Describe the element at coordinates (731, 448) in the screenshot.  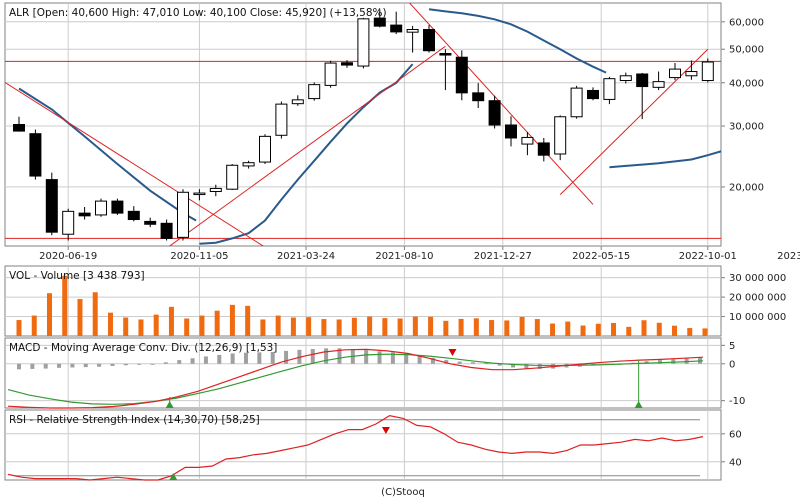
I see `rsi-y-ticks: 60 40` at that location.